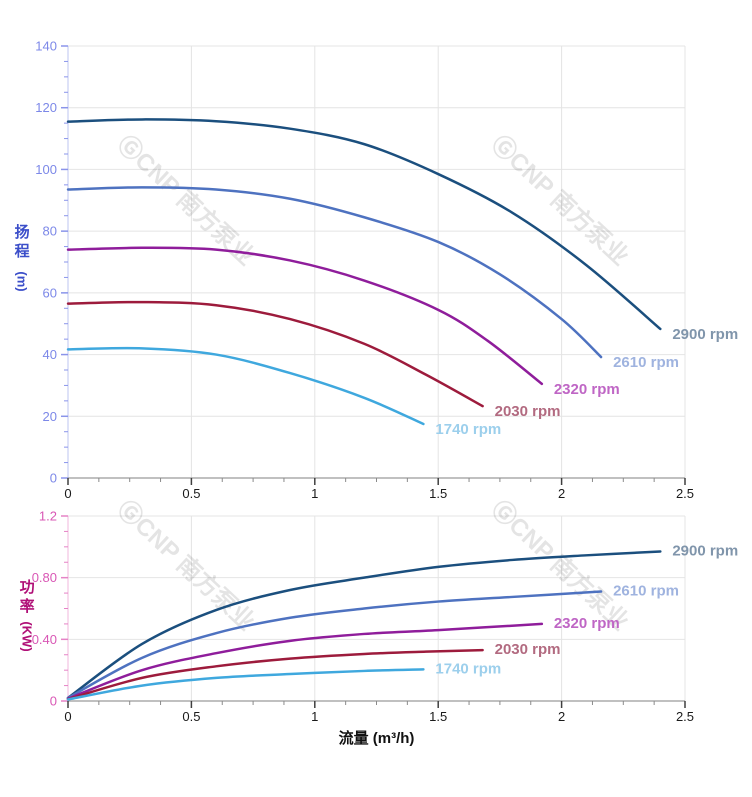 The width and height of the screenshot is (752, 797). What do you see at coordinates (46, 169) in the screenshot?
I see `y-tick-label: 100` at bounding box center [46, 169].